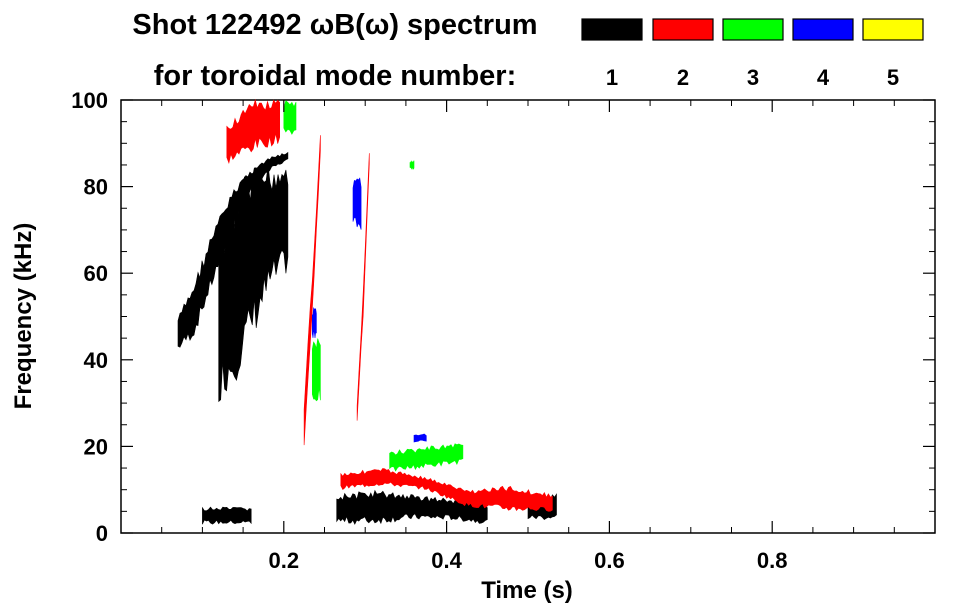 The image size is (963, 615). What do you see at coordinates (96, 446) in the screenshot?
I see `y-tick-label: 20` at bounding box center [96, 446].